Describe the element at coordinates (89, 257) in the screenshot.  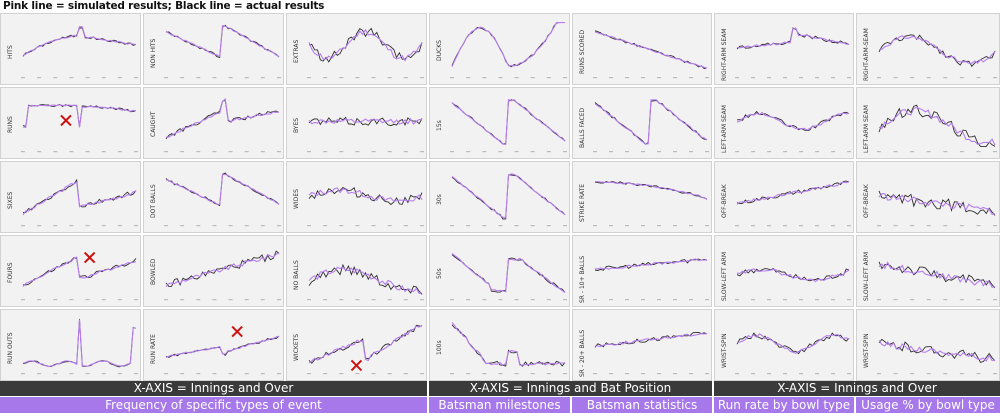
I see `cross-marker` at that location.